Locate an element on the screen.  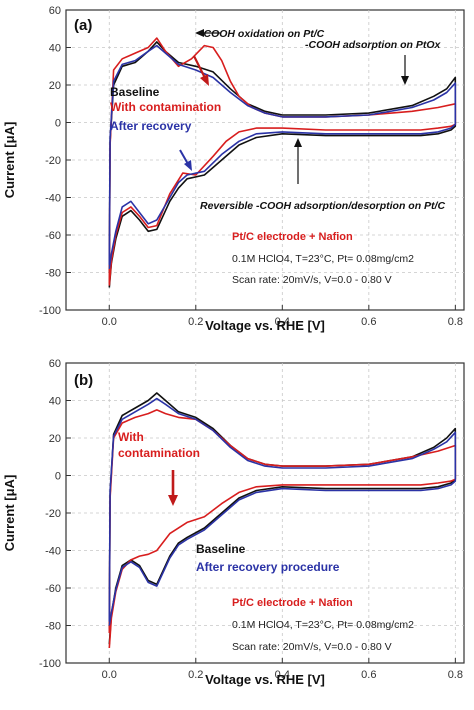
condition-electrode-b: Pt/C electrode + Nafion is located at coordinates (292, 603).